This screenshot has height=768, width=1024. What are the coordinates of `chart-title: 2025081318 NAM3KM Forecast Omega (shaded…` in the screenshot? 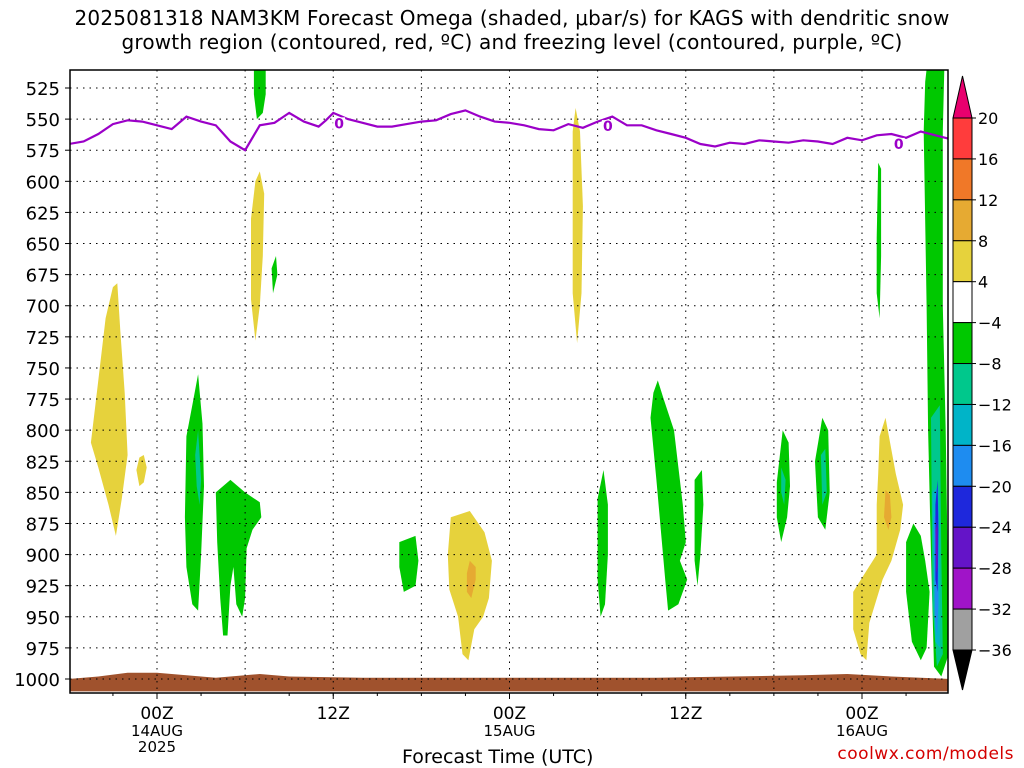 It's located at (512, 30).